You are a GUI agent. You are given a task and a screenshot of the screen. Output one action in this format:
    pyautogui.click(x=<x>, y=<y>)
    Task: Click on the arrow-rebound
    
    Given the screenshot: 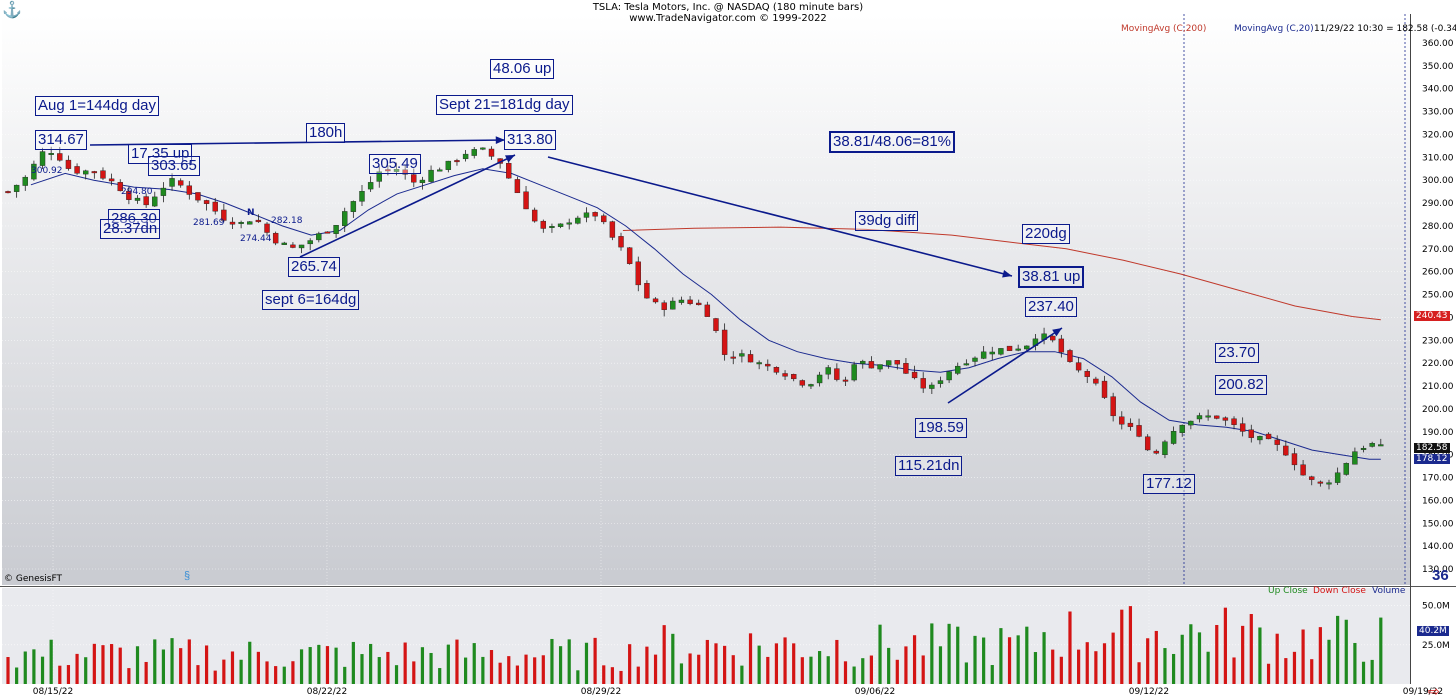 What is the action you would take?
    pyautogui.click(x=1005, y=365)
    